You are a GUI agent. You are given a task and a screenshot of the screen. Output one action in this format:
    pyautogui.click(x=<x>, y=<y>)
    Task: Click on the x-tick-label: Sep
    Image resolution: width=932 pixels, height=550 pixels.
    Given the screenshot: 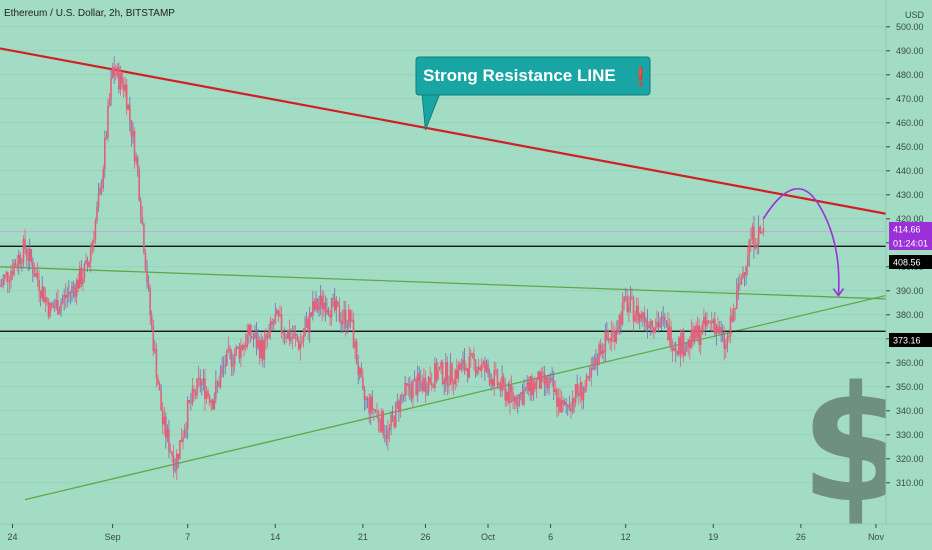 What is the action you would take?
    pyautogui.click(x=113, y=537)
    